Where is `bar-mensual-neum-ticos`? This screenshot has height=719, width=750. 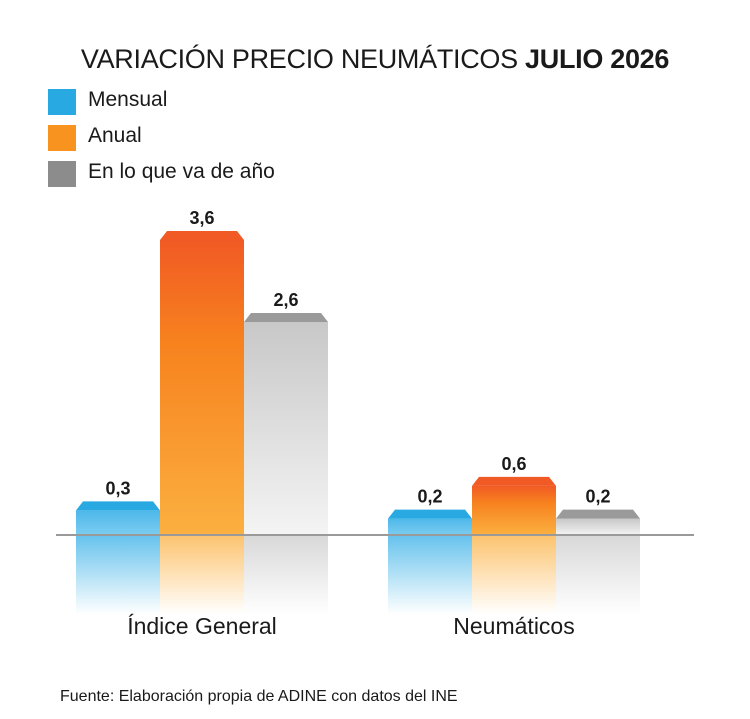
bar-mensual-neum-ticos is located at coordinates (430, 526).